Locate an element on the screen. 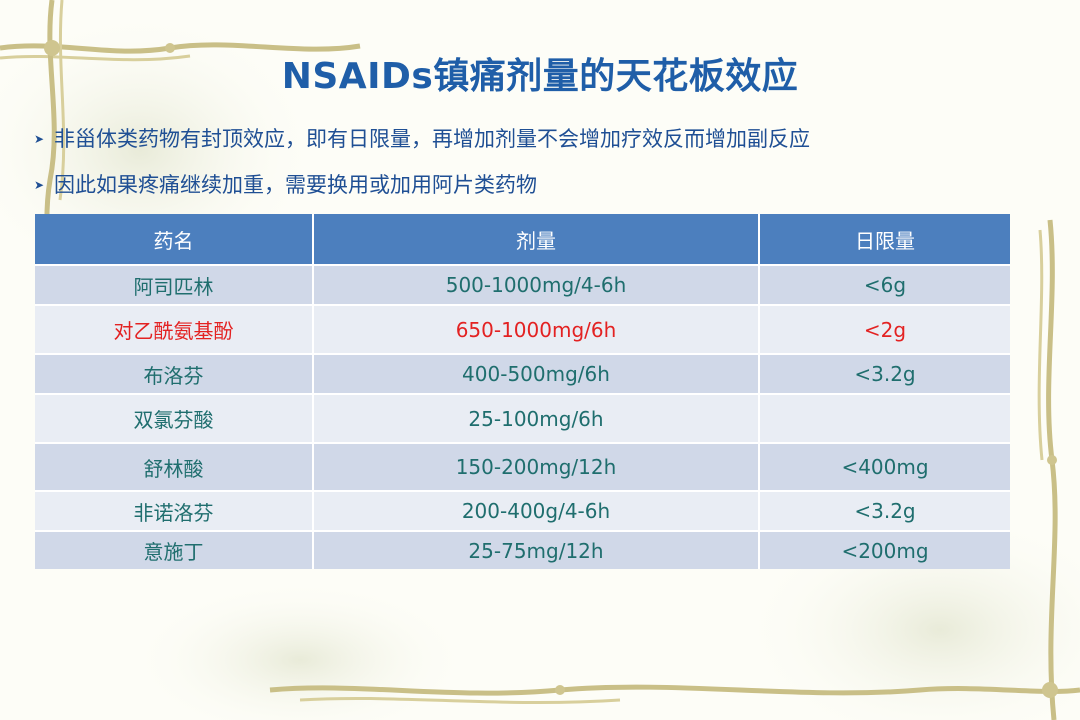 Image resolution: width=1080 pixels, height=720 pixels. daily-limit-cell is located at coordinates (884, 418).